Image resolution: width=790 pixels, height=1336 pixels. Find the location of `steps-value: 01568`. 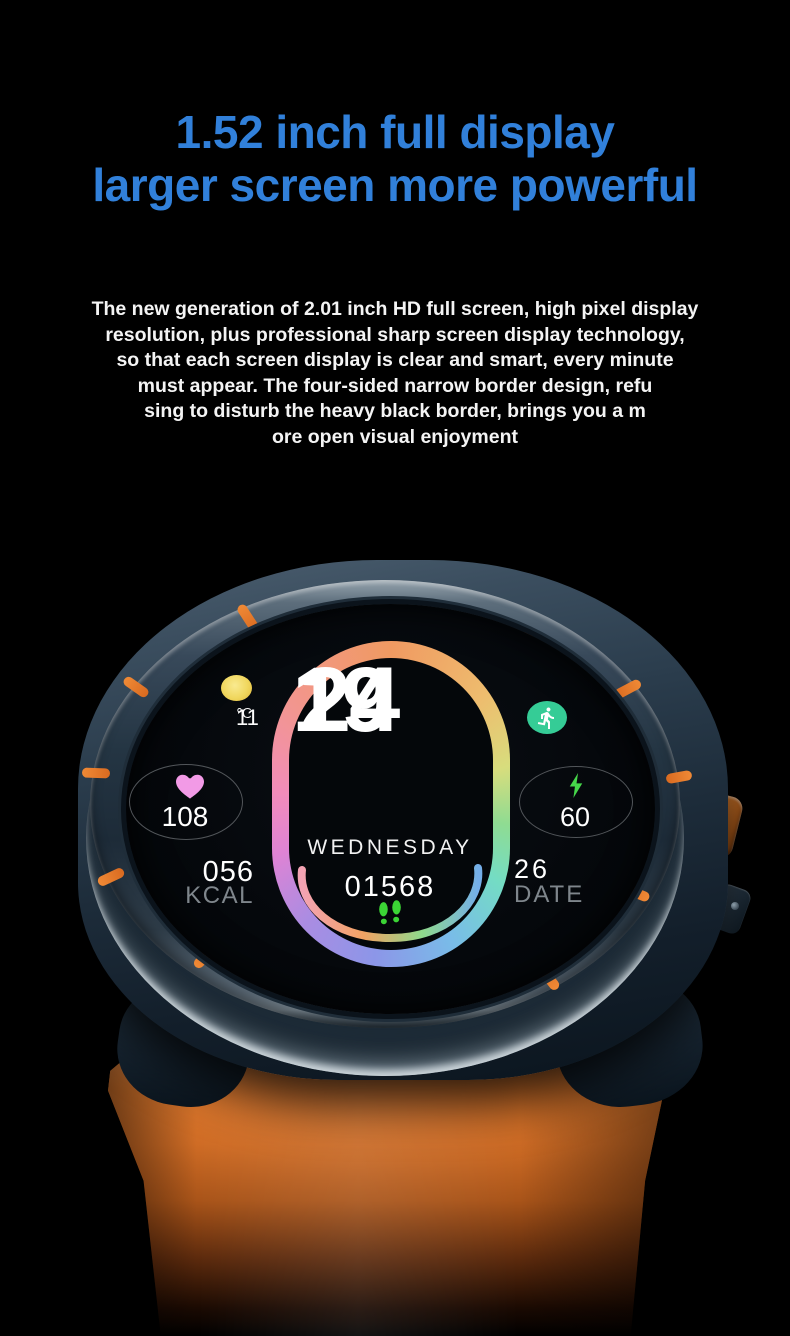

steps-value: 01568 is located at coordinates (390, 887).